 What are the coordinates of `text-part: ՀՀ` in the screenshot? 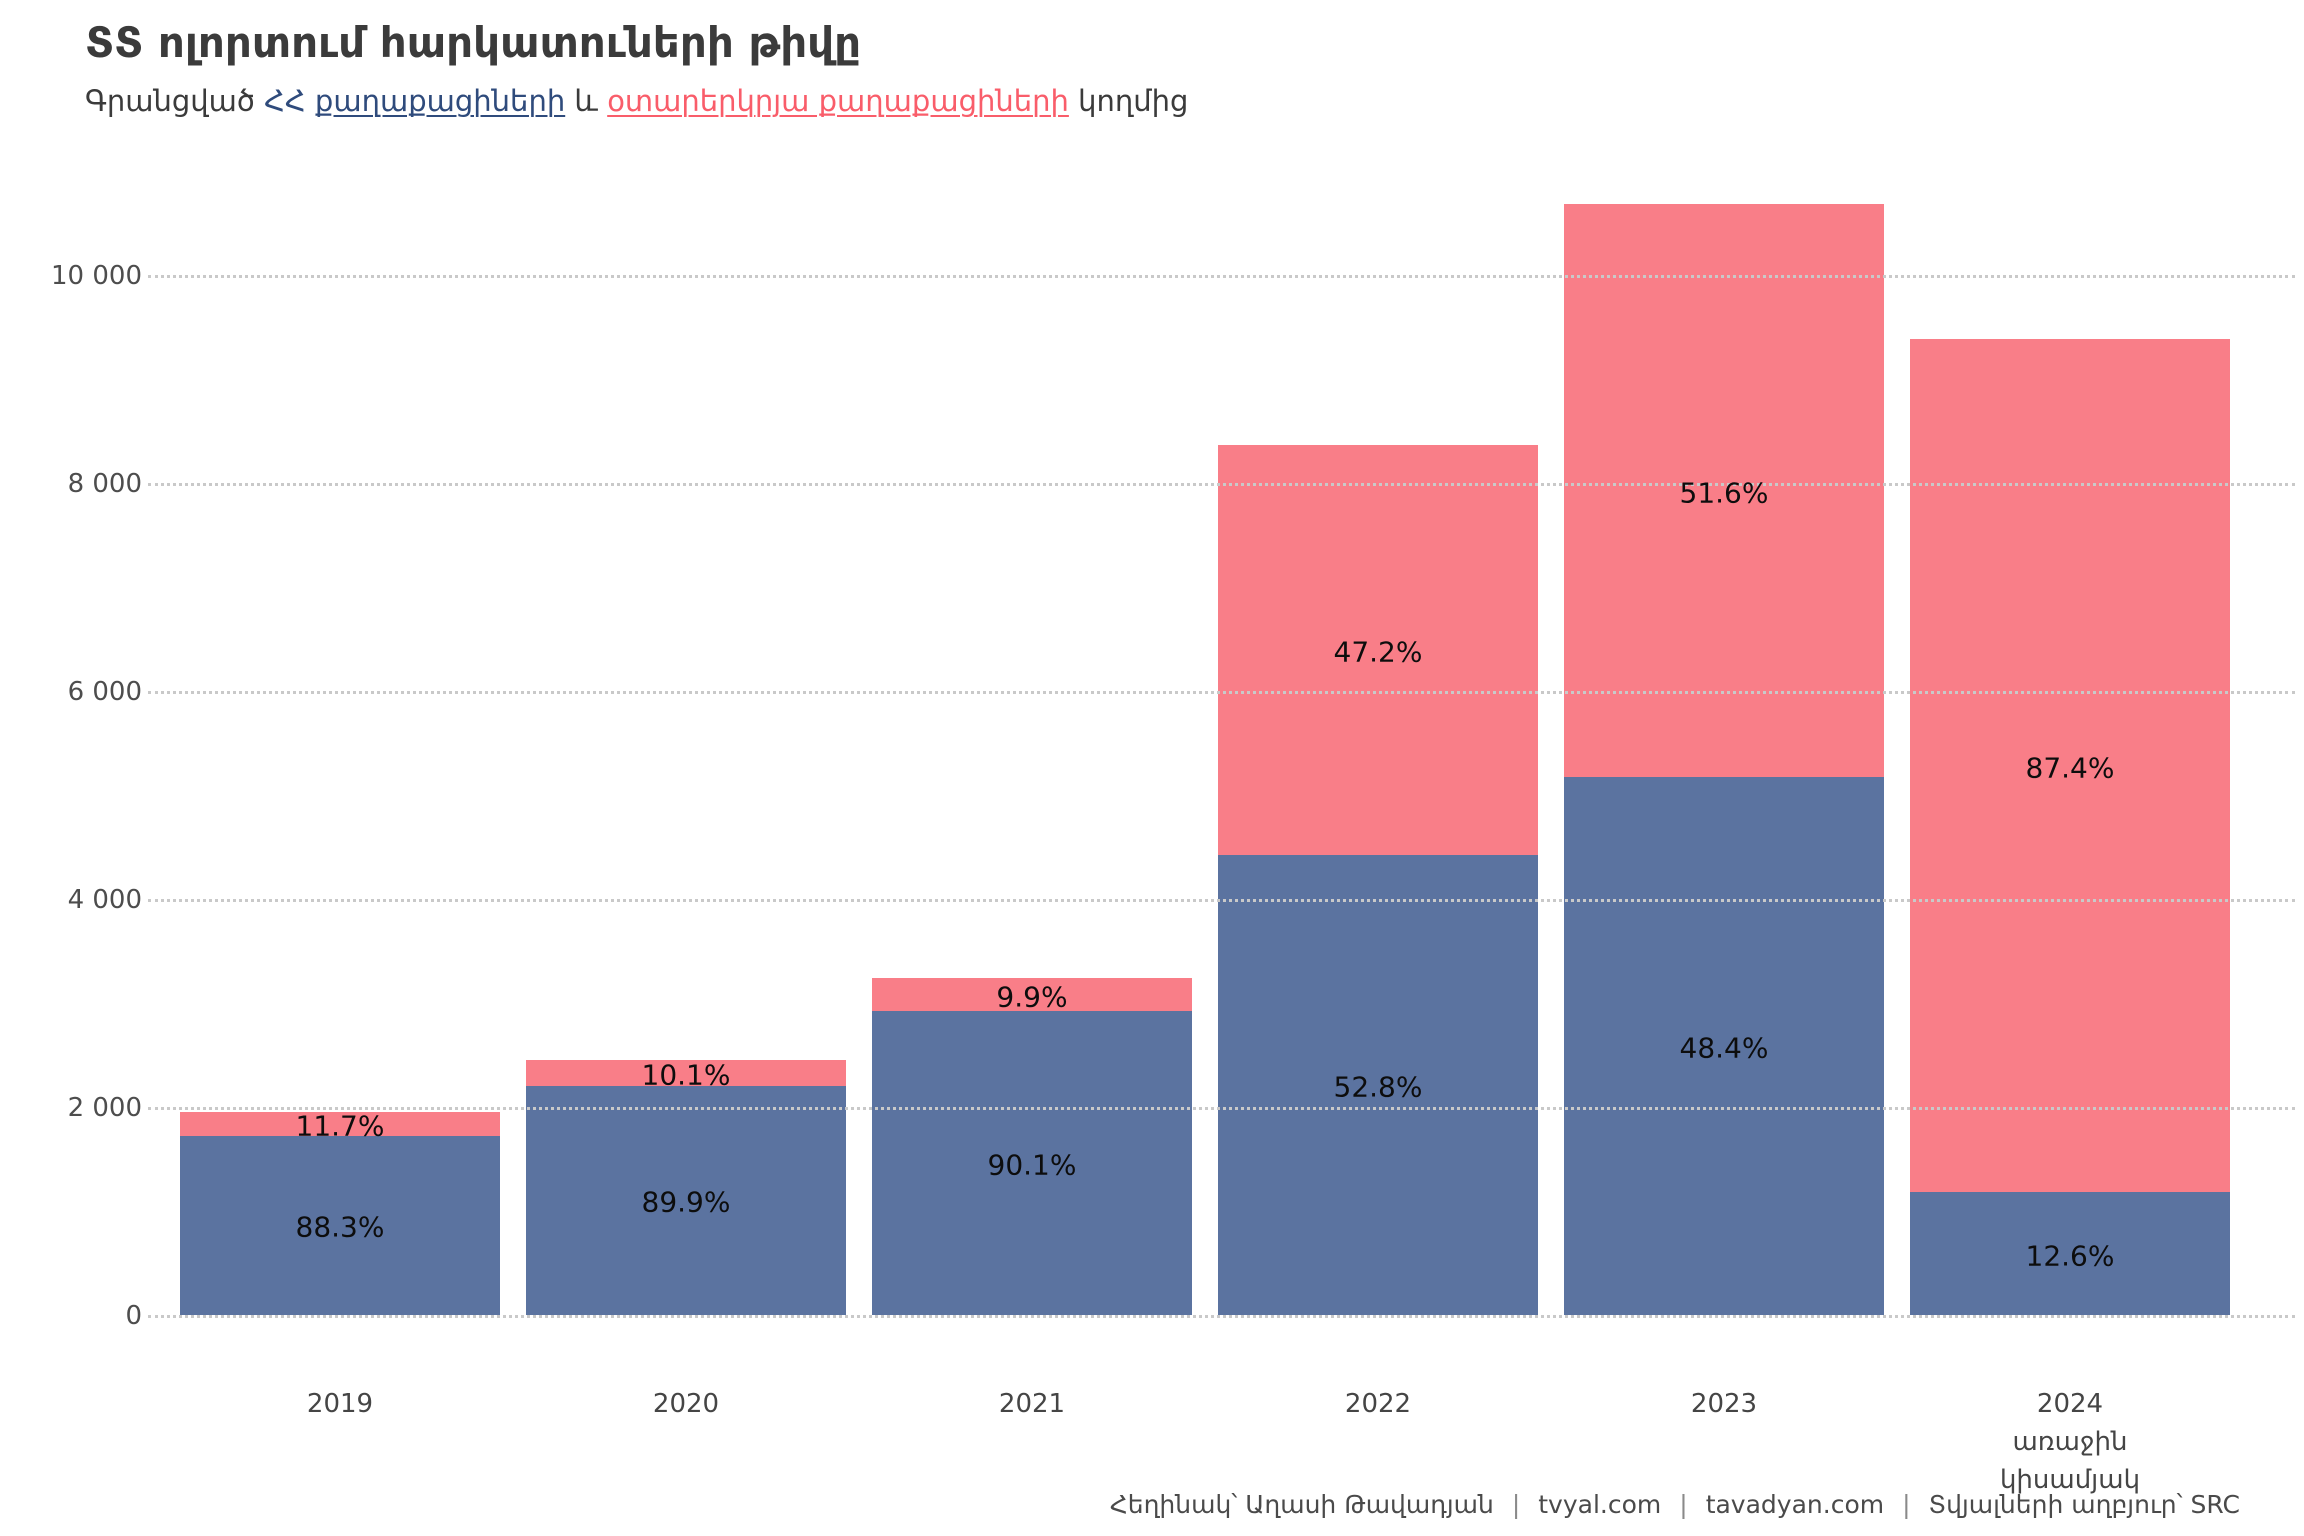 It's located at (289, 101).